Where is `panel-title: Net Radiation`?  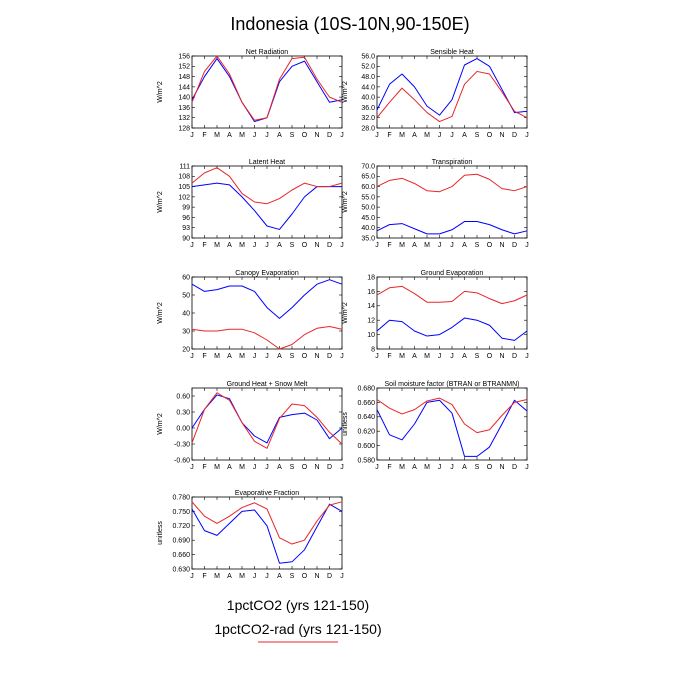
panel-title: Net Radiation is located at coordinates (267, 52).